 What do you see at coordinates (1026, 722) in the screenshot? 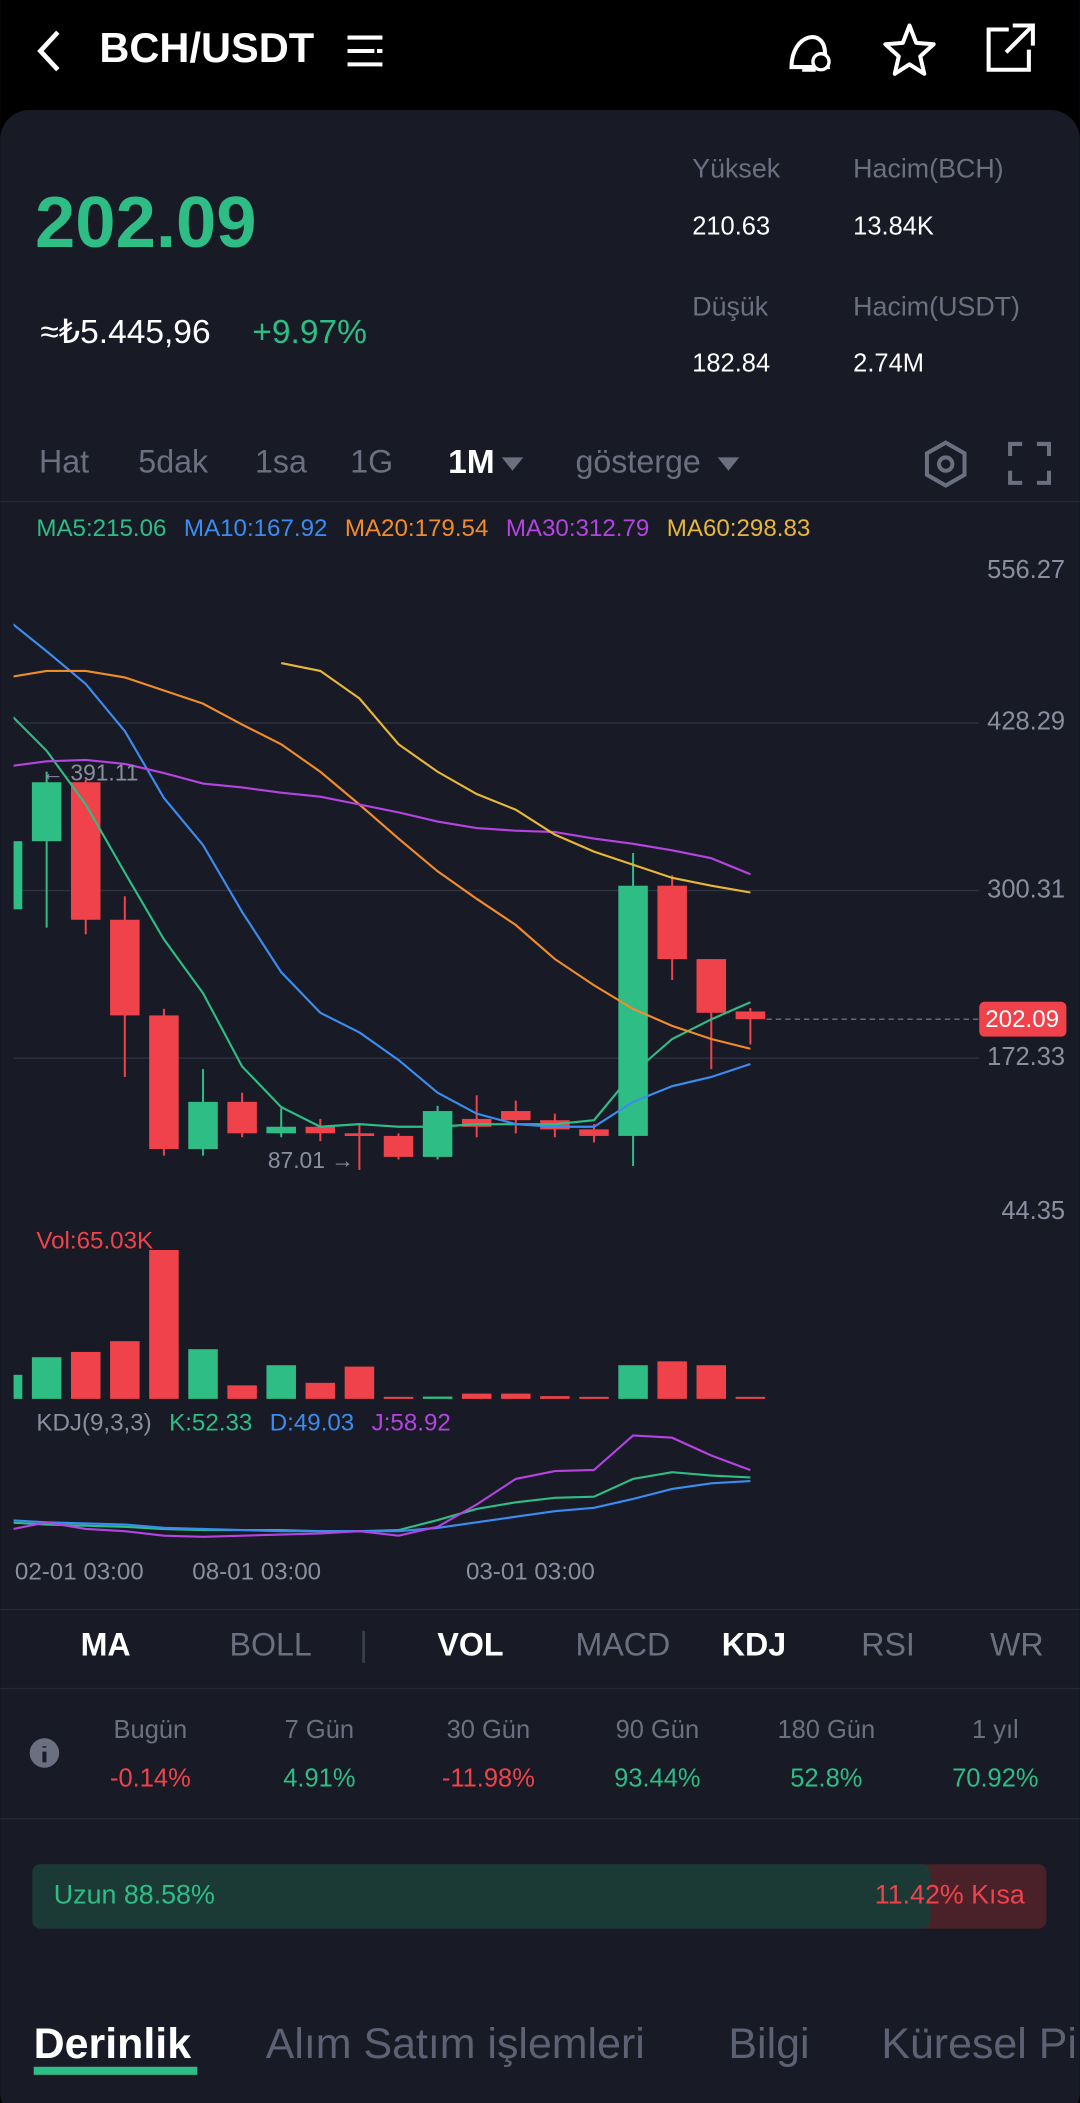
I see `y-tick-label: 428.29` at bounding box center [1026, 722].